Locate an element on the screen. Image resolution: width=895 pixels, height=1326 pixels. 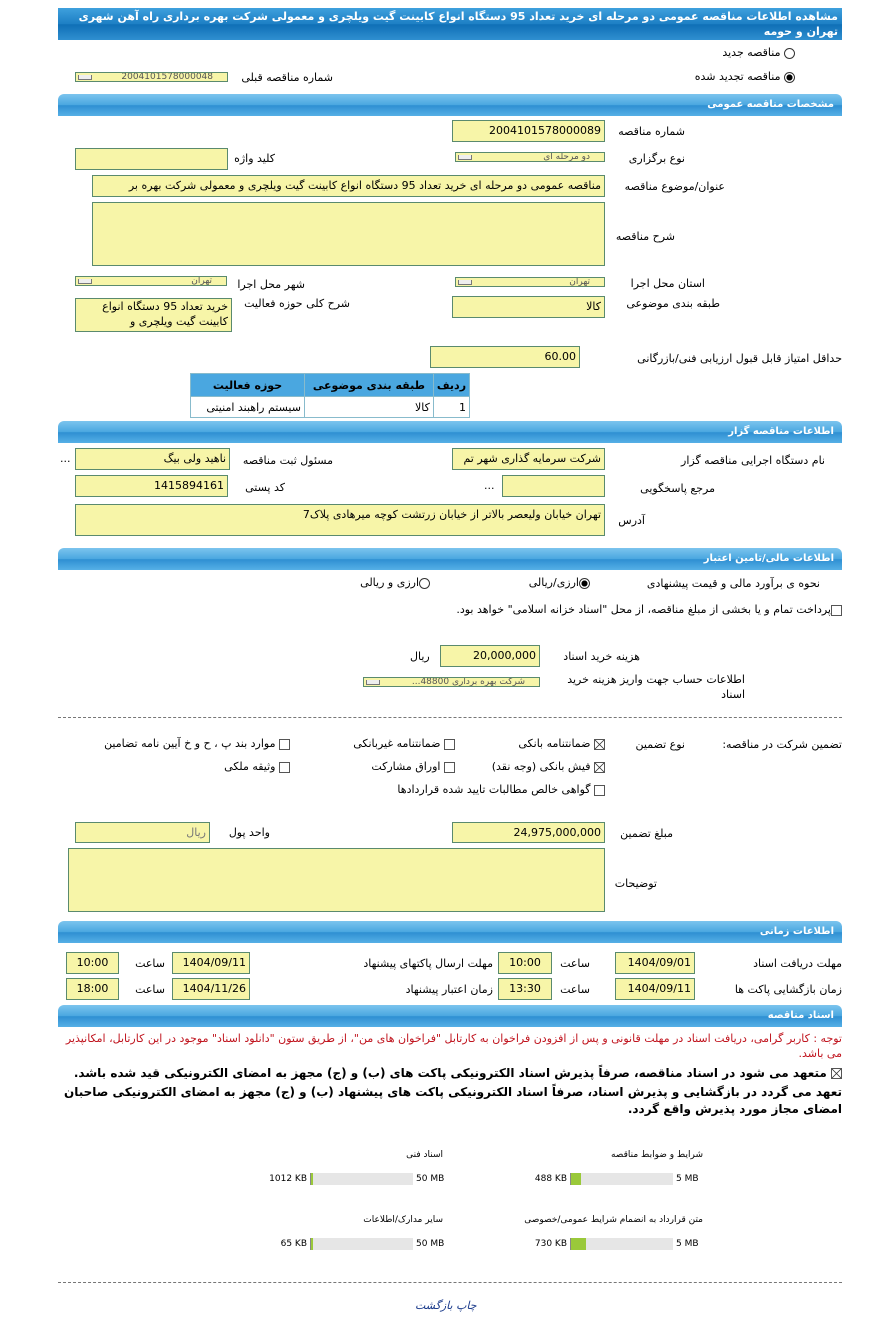
print-link: چاپ is located at coordinates (466, 1305).